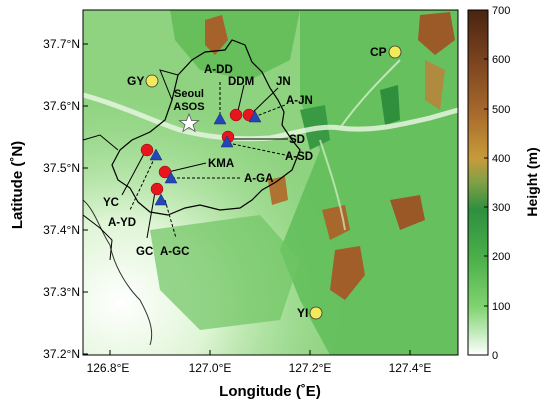  Describe the element at coordinates (61, 106) in the screenshot. I see `y-tick-37-6: 37.6°N` at that location.